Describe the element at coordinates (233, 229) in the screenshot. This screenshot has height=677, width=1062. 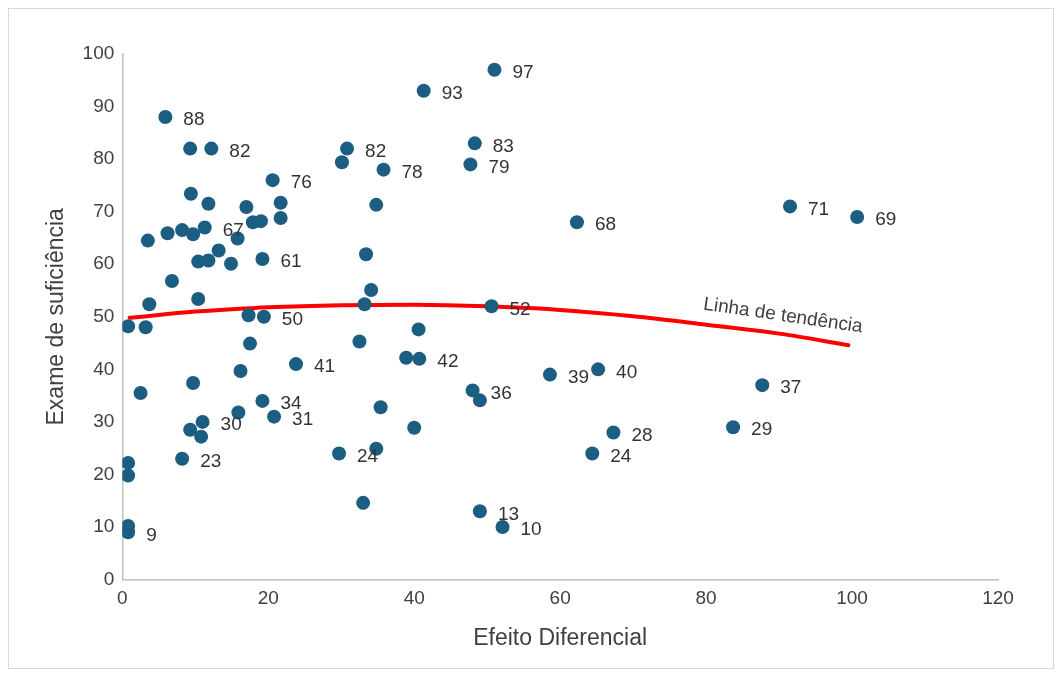
I see `data-label: 67` at that location.